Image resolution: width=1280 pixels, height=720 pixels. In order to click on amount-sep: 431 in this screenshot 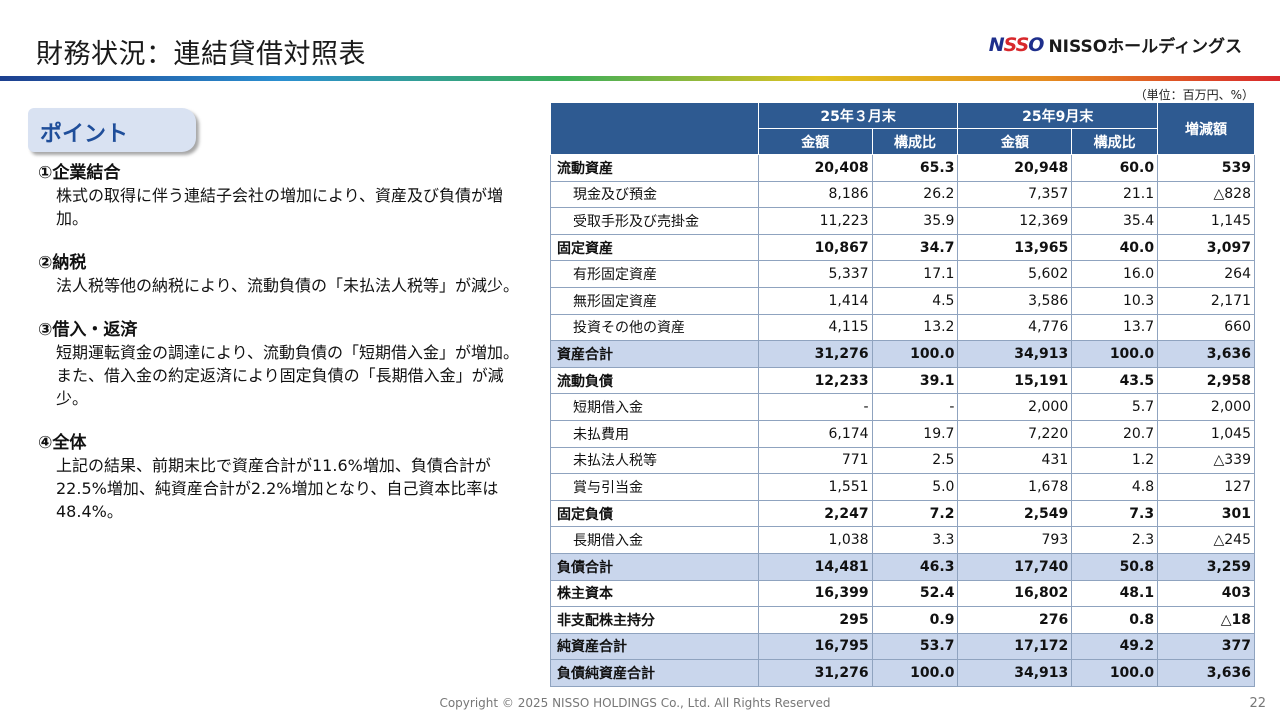, I will do `click(1015, 460)`.